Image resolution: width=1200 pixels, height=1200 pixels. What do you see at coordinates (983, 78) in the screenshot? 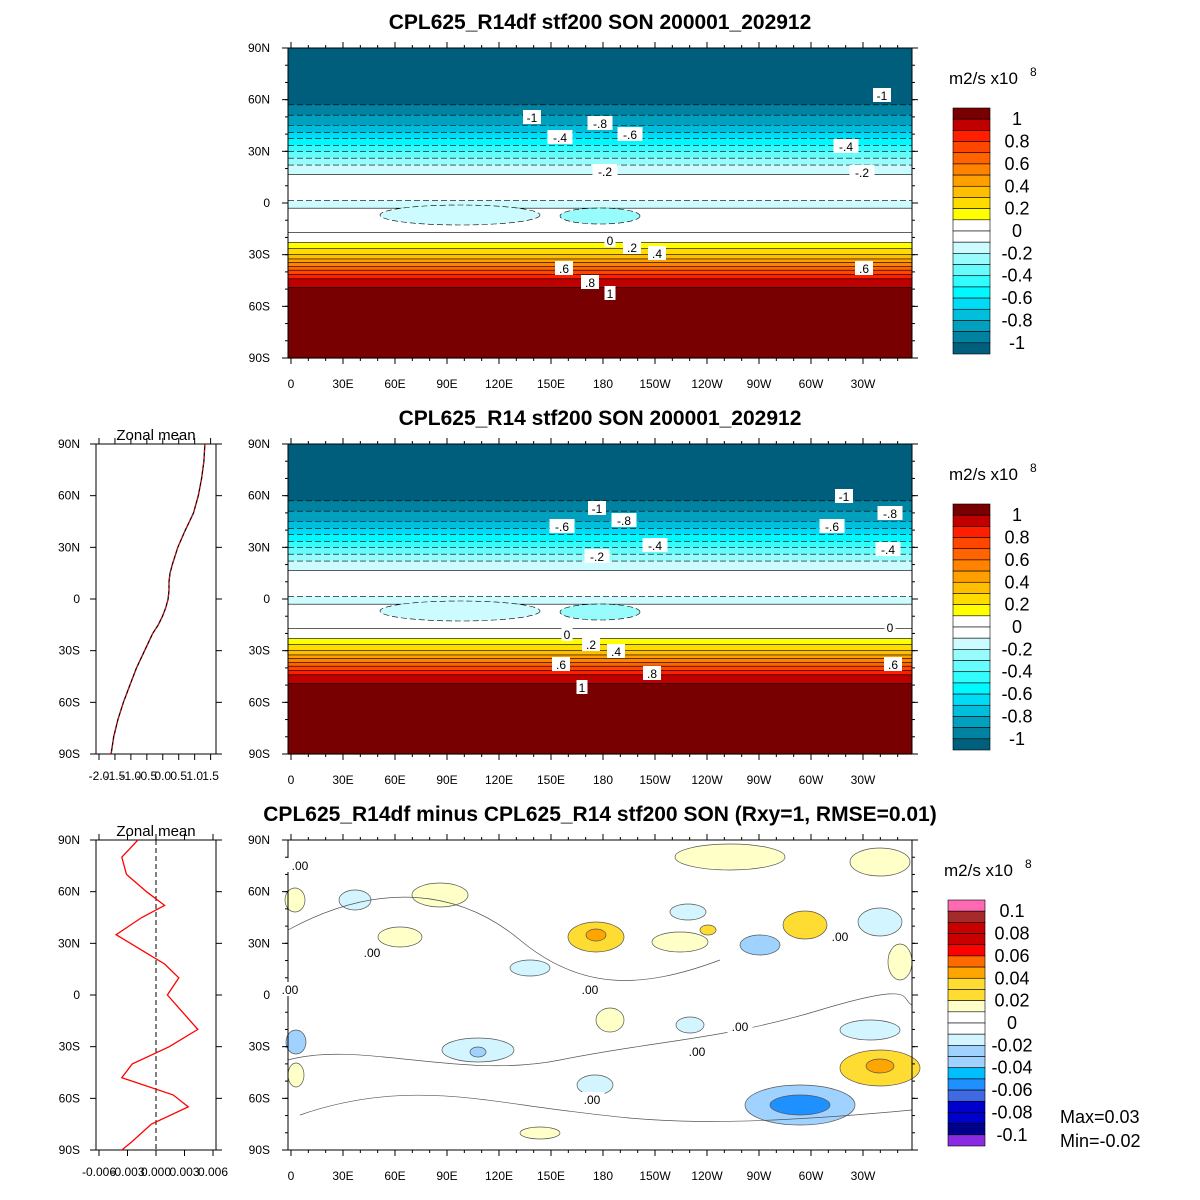
I see `colorbar-units: m2/s x10` at bounding box center [983, 78].